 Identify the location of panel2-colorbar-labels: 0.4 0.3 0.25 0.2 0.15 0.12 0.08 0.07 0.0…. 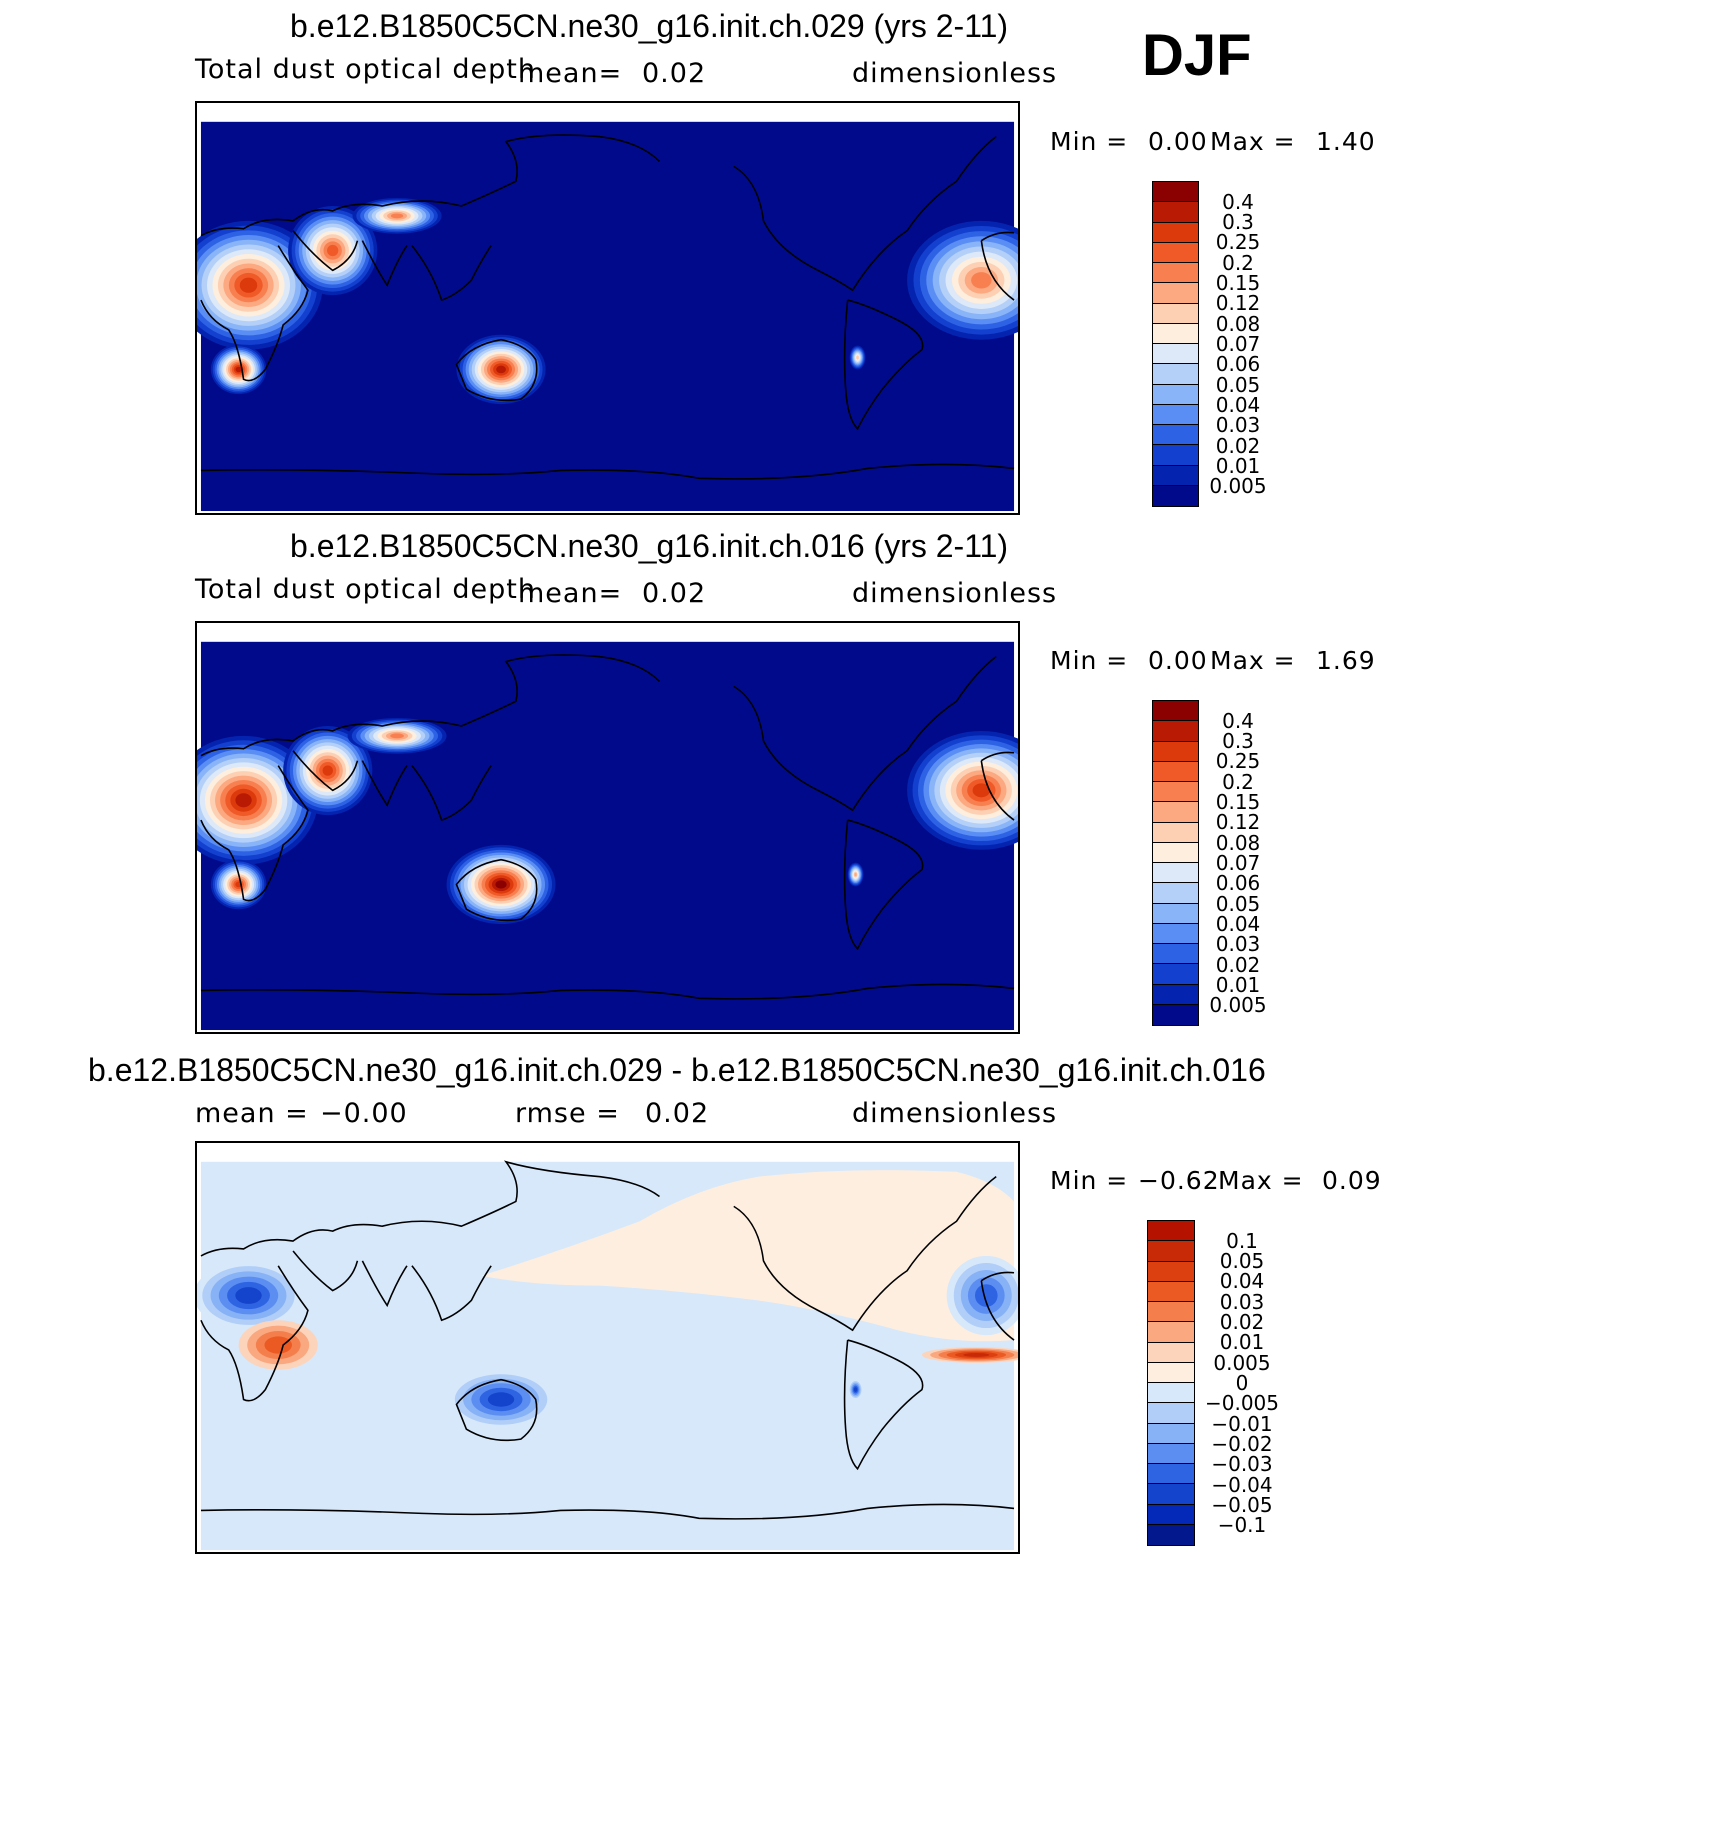
(1238, 863).